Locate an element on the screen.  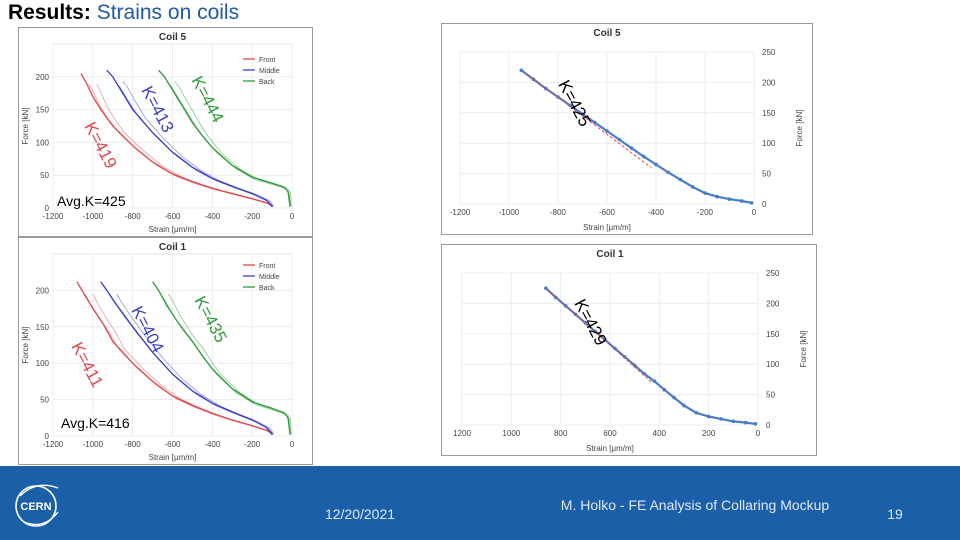
slope-annotation: K=435 is located at coordinates (210, 319).